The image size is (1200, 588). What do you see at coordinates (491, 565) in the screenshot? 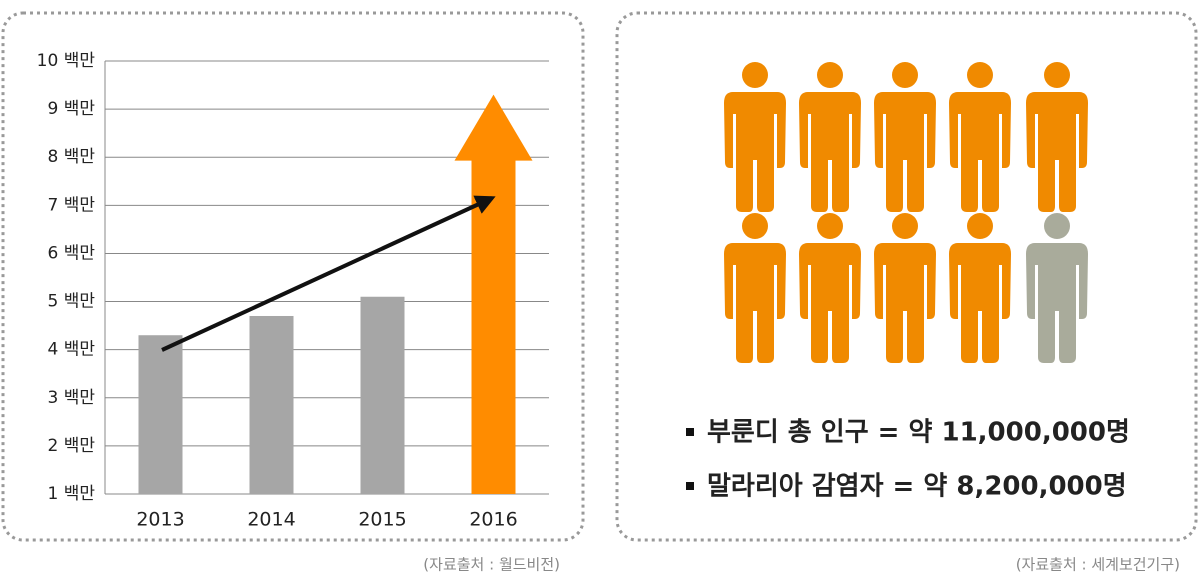
I see `source-note: (자료출처 : 월드비전)` at bounding box center [491, 565].